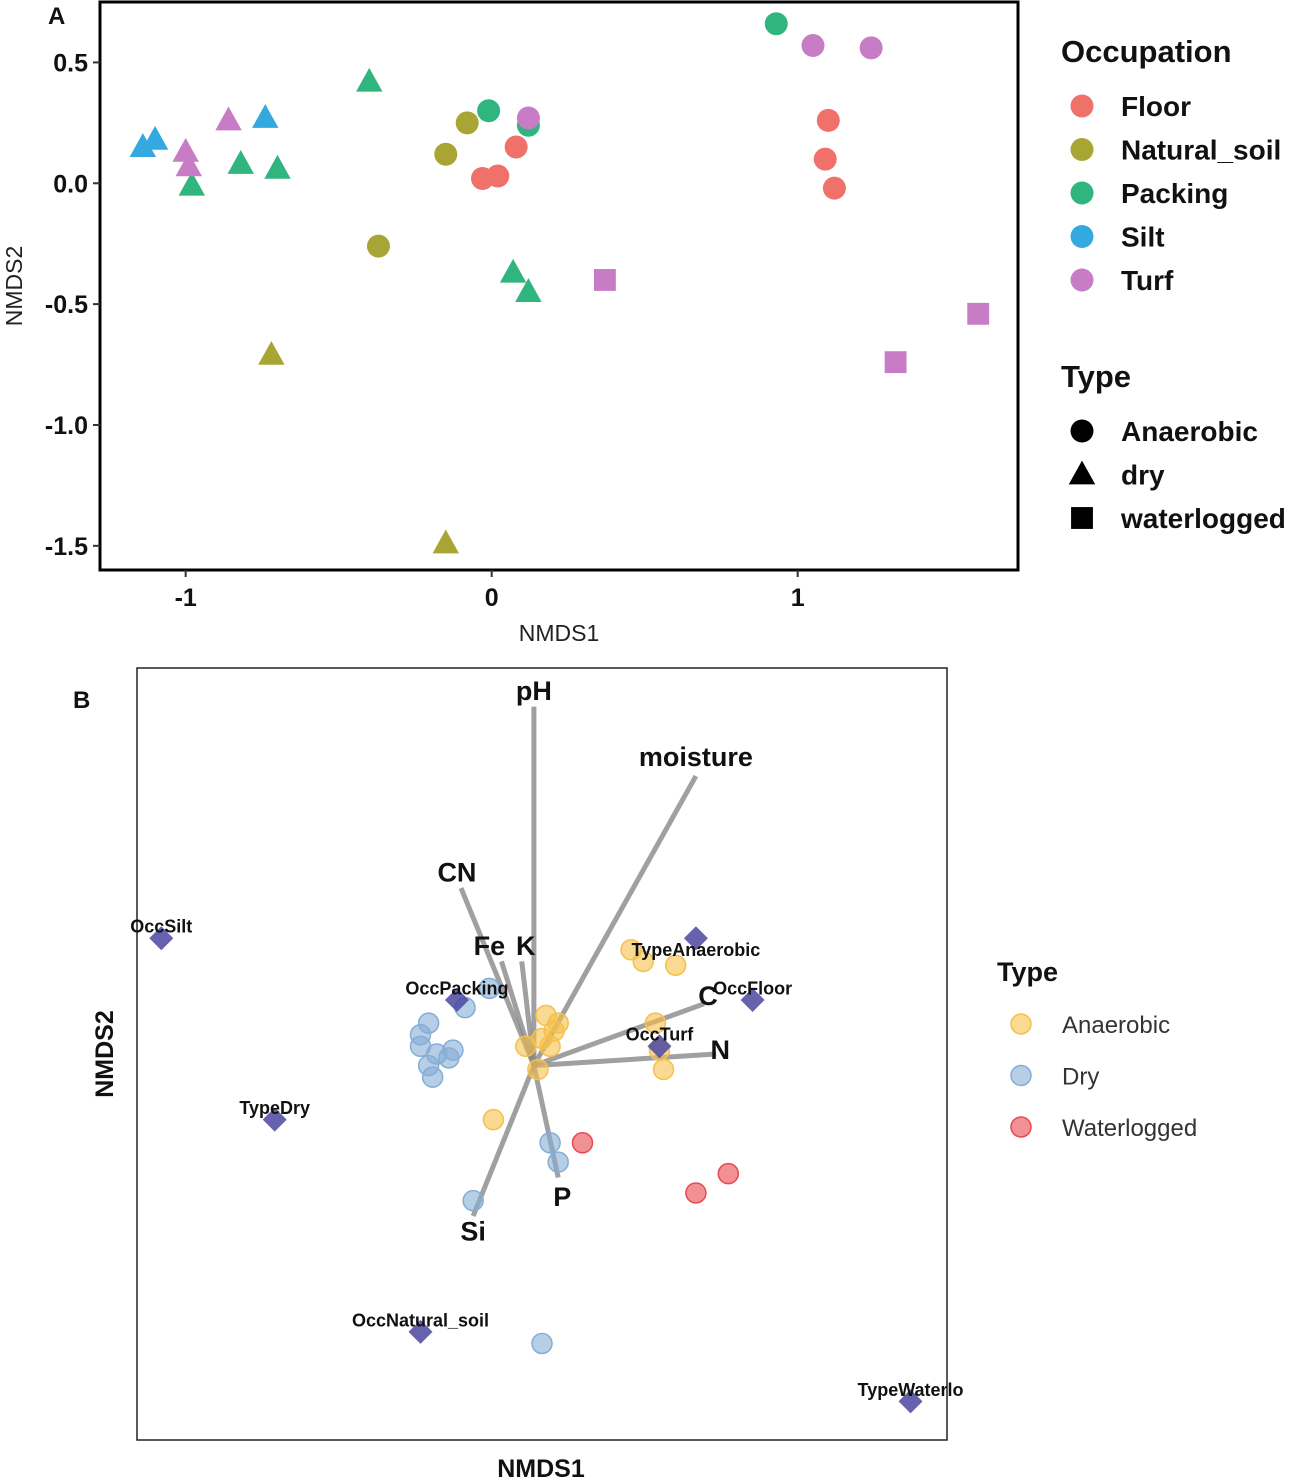  What do you see at coordinates (911, 1390) in the screenshot?
I see `centroid-label: TypeWaterlo` at bounding box center [911, 1390].